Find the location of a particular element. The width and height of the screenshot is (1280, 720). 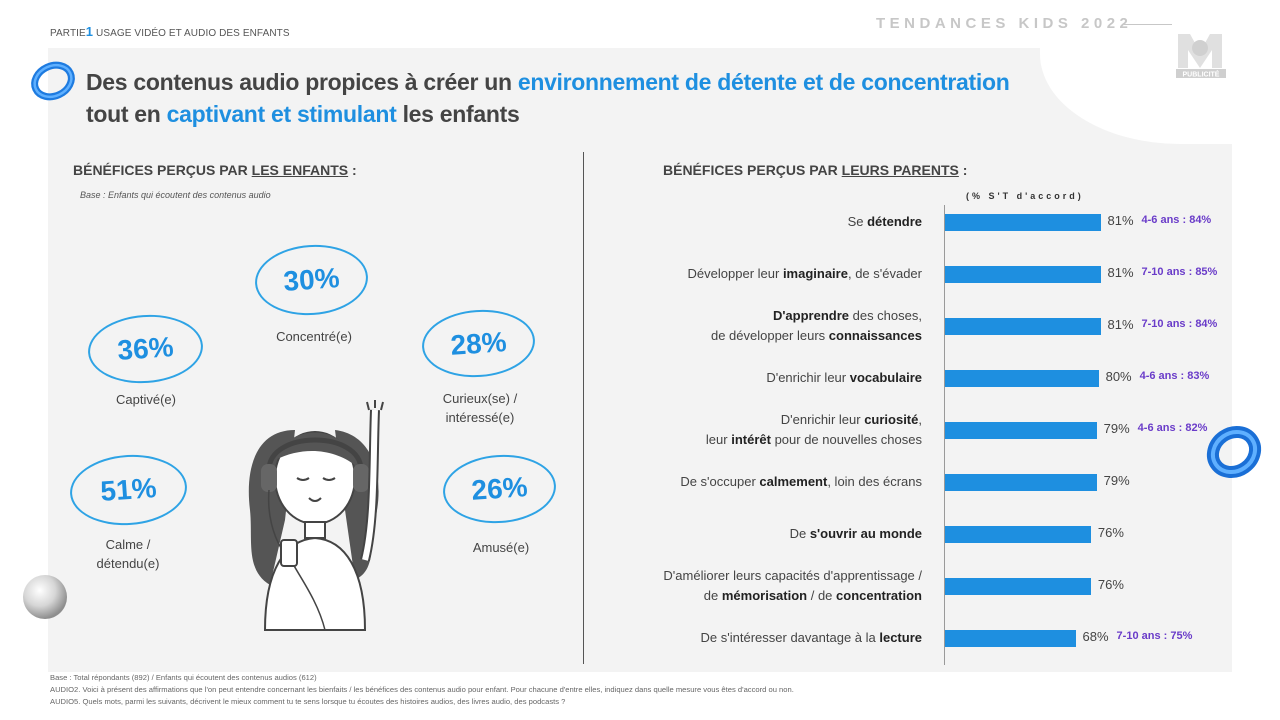

breadcrumb-number: 1 is located at coordinates (89, 31).